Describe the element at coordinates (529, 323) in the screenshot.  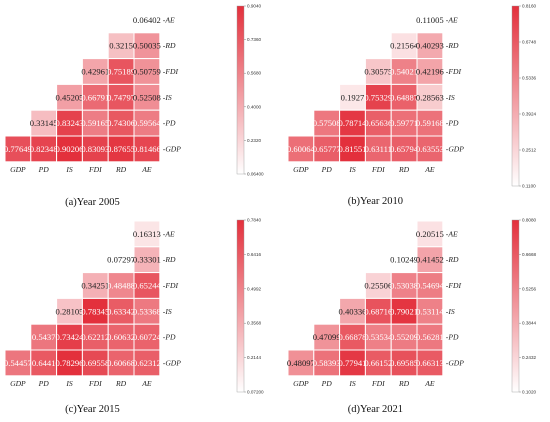
I see `colorbar-tick-label: 0.3844` at that location.